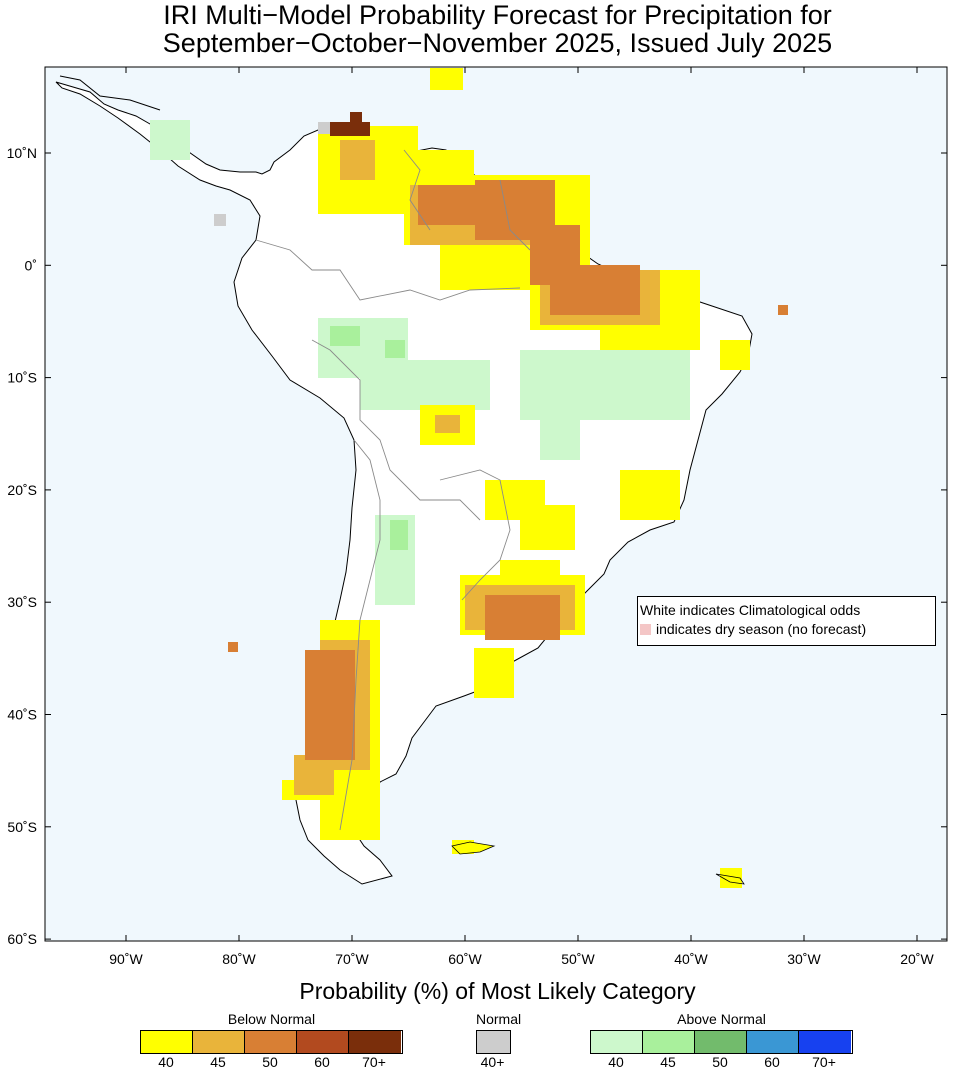 The width and height of the screenshot is (953, 1073). Describe the element at coordinates (271, 1019) in the screenshot. I see `below-normal-label: Below Normal` at that location.